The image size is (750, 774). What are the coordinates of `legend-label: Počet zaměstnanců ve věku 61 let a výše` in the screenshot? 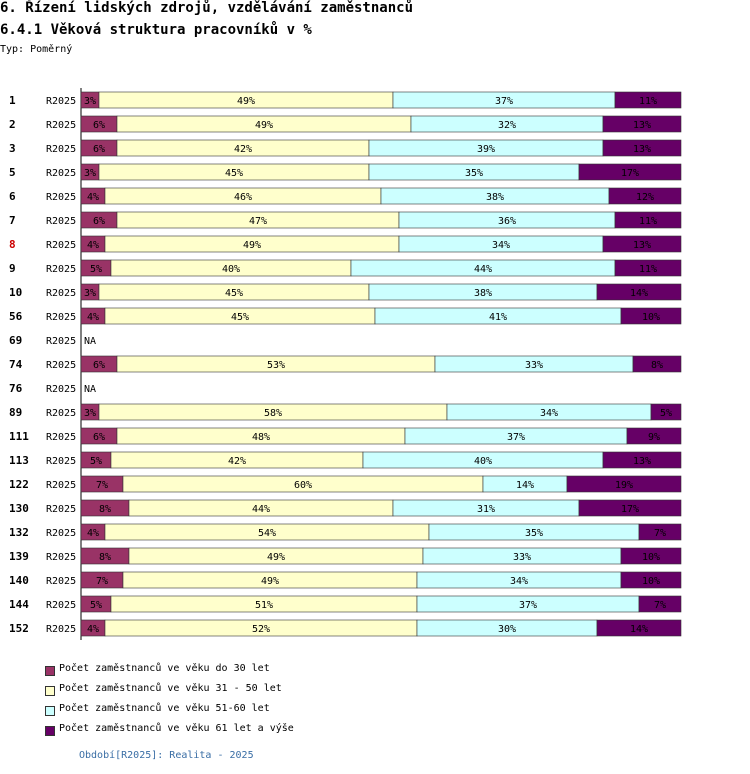 It's located at (176, 728).